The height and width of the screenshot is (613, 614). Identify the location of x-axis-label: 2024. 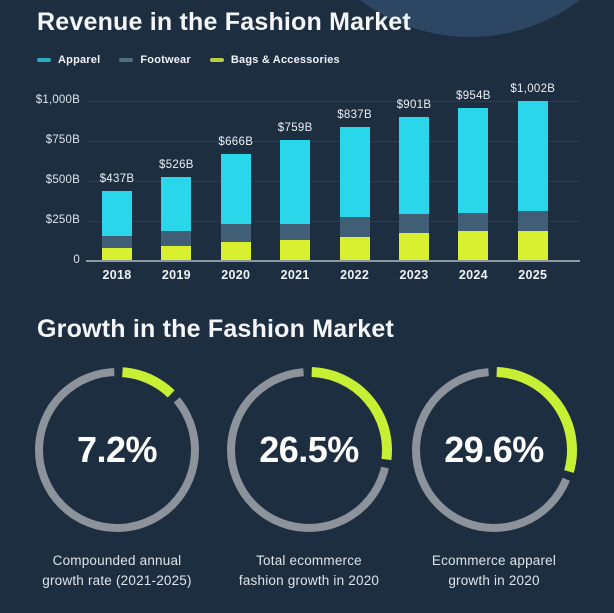
(473, 275).